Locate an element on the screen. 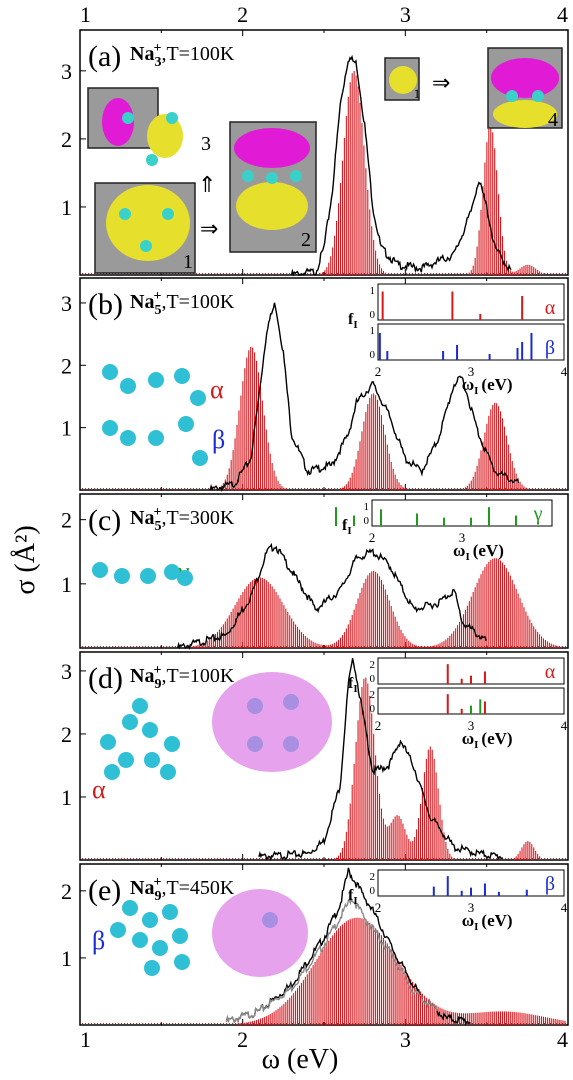  inset-ylabel-sub: I is located at coordinates (349, 531).